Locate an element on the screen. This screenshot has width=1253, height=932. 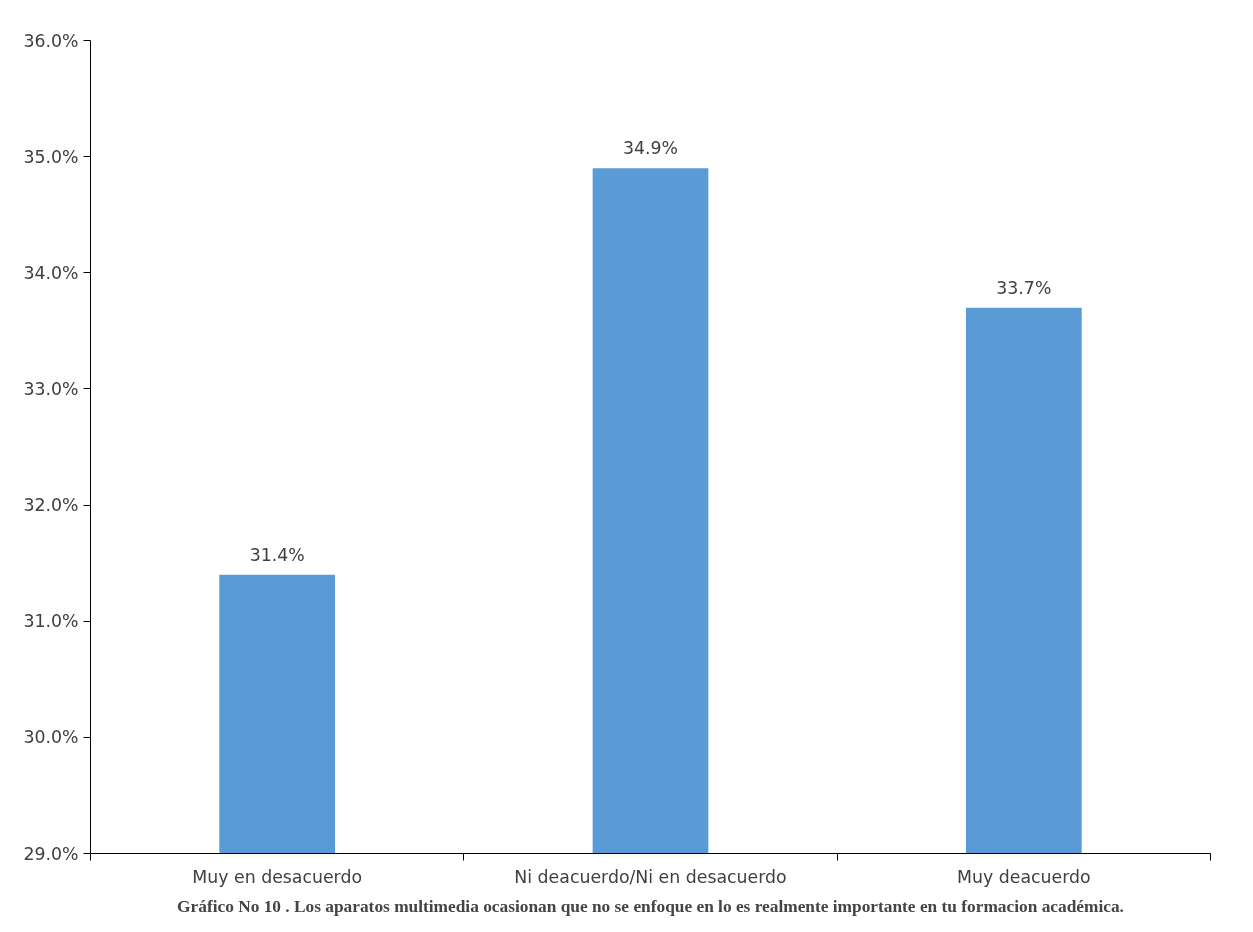
text: Gráfico No 10 . Los aparatos multimedia ocasionan que no se enfoque en lo es realmente importante en tu formacion académica. is located at coordinates (650, 906).